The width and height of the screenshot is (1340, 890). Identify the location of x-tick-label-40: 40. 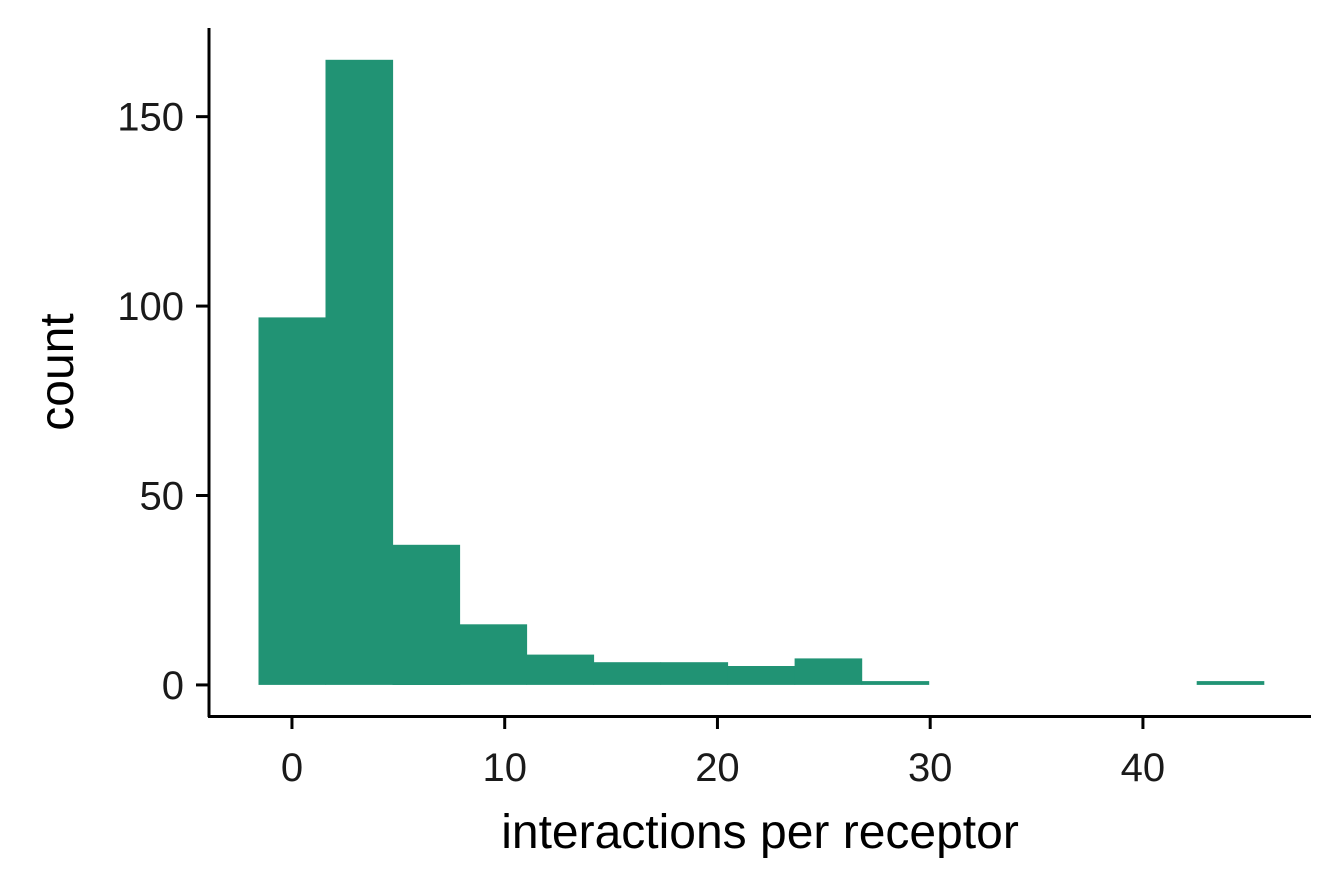
(1143, 768).